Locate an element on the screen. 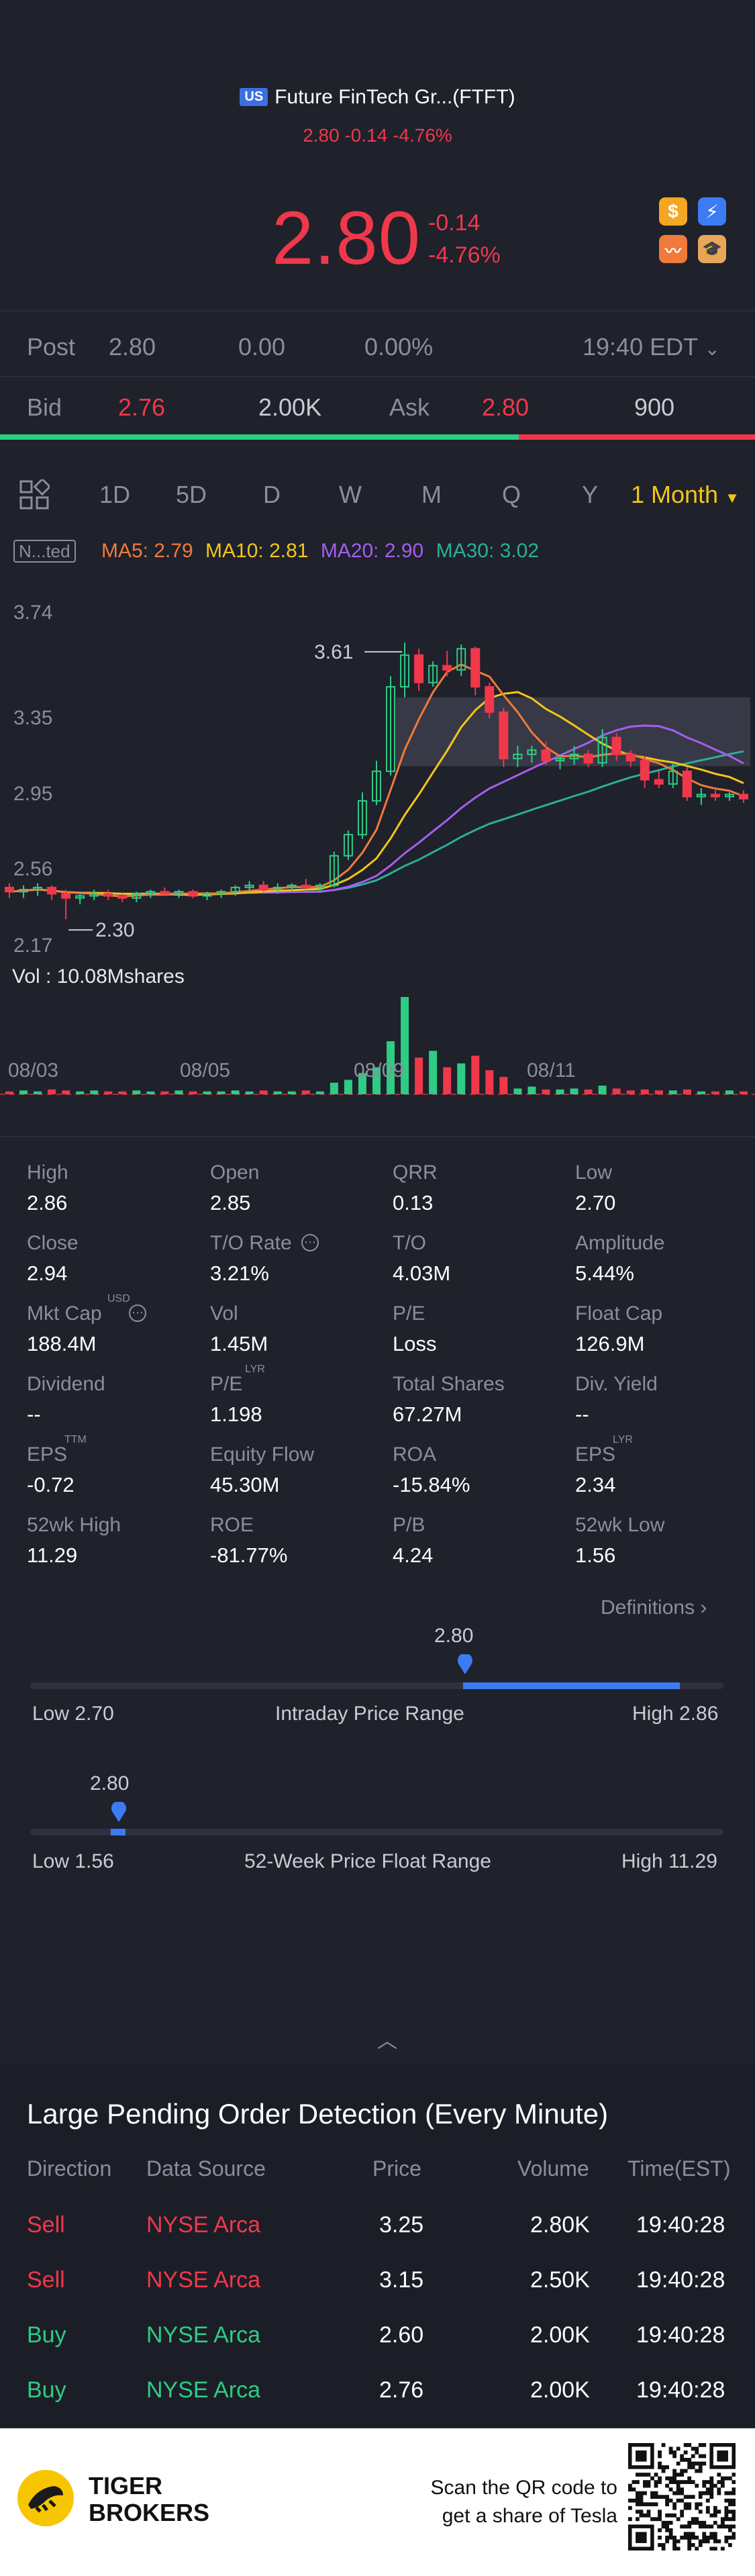  week52-marker-pin-icon is located at coordinates (119, 1814).